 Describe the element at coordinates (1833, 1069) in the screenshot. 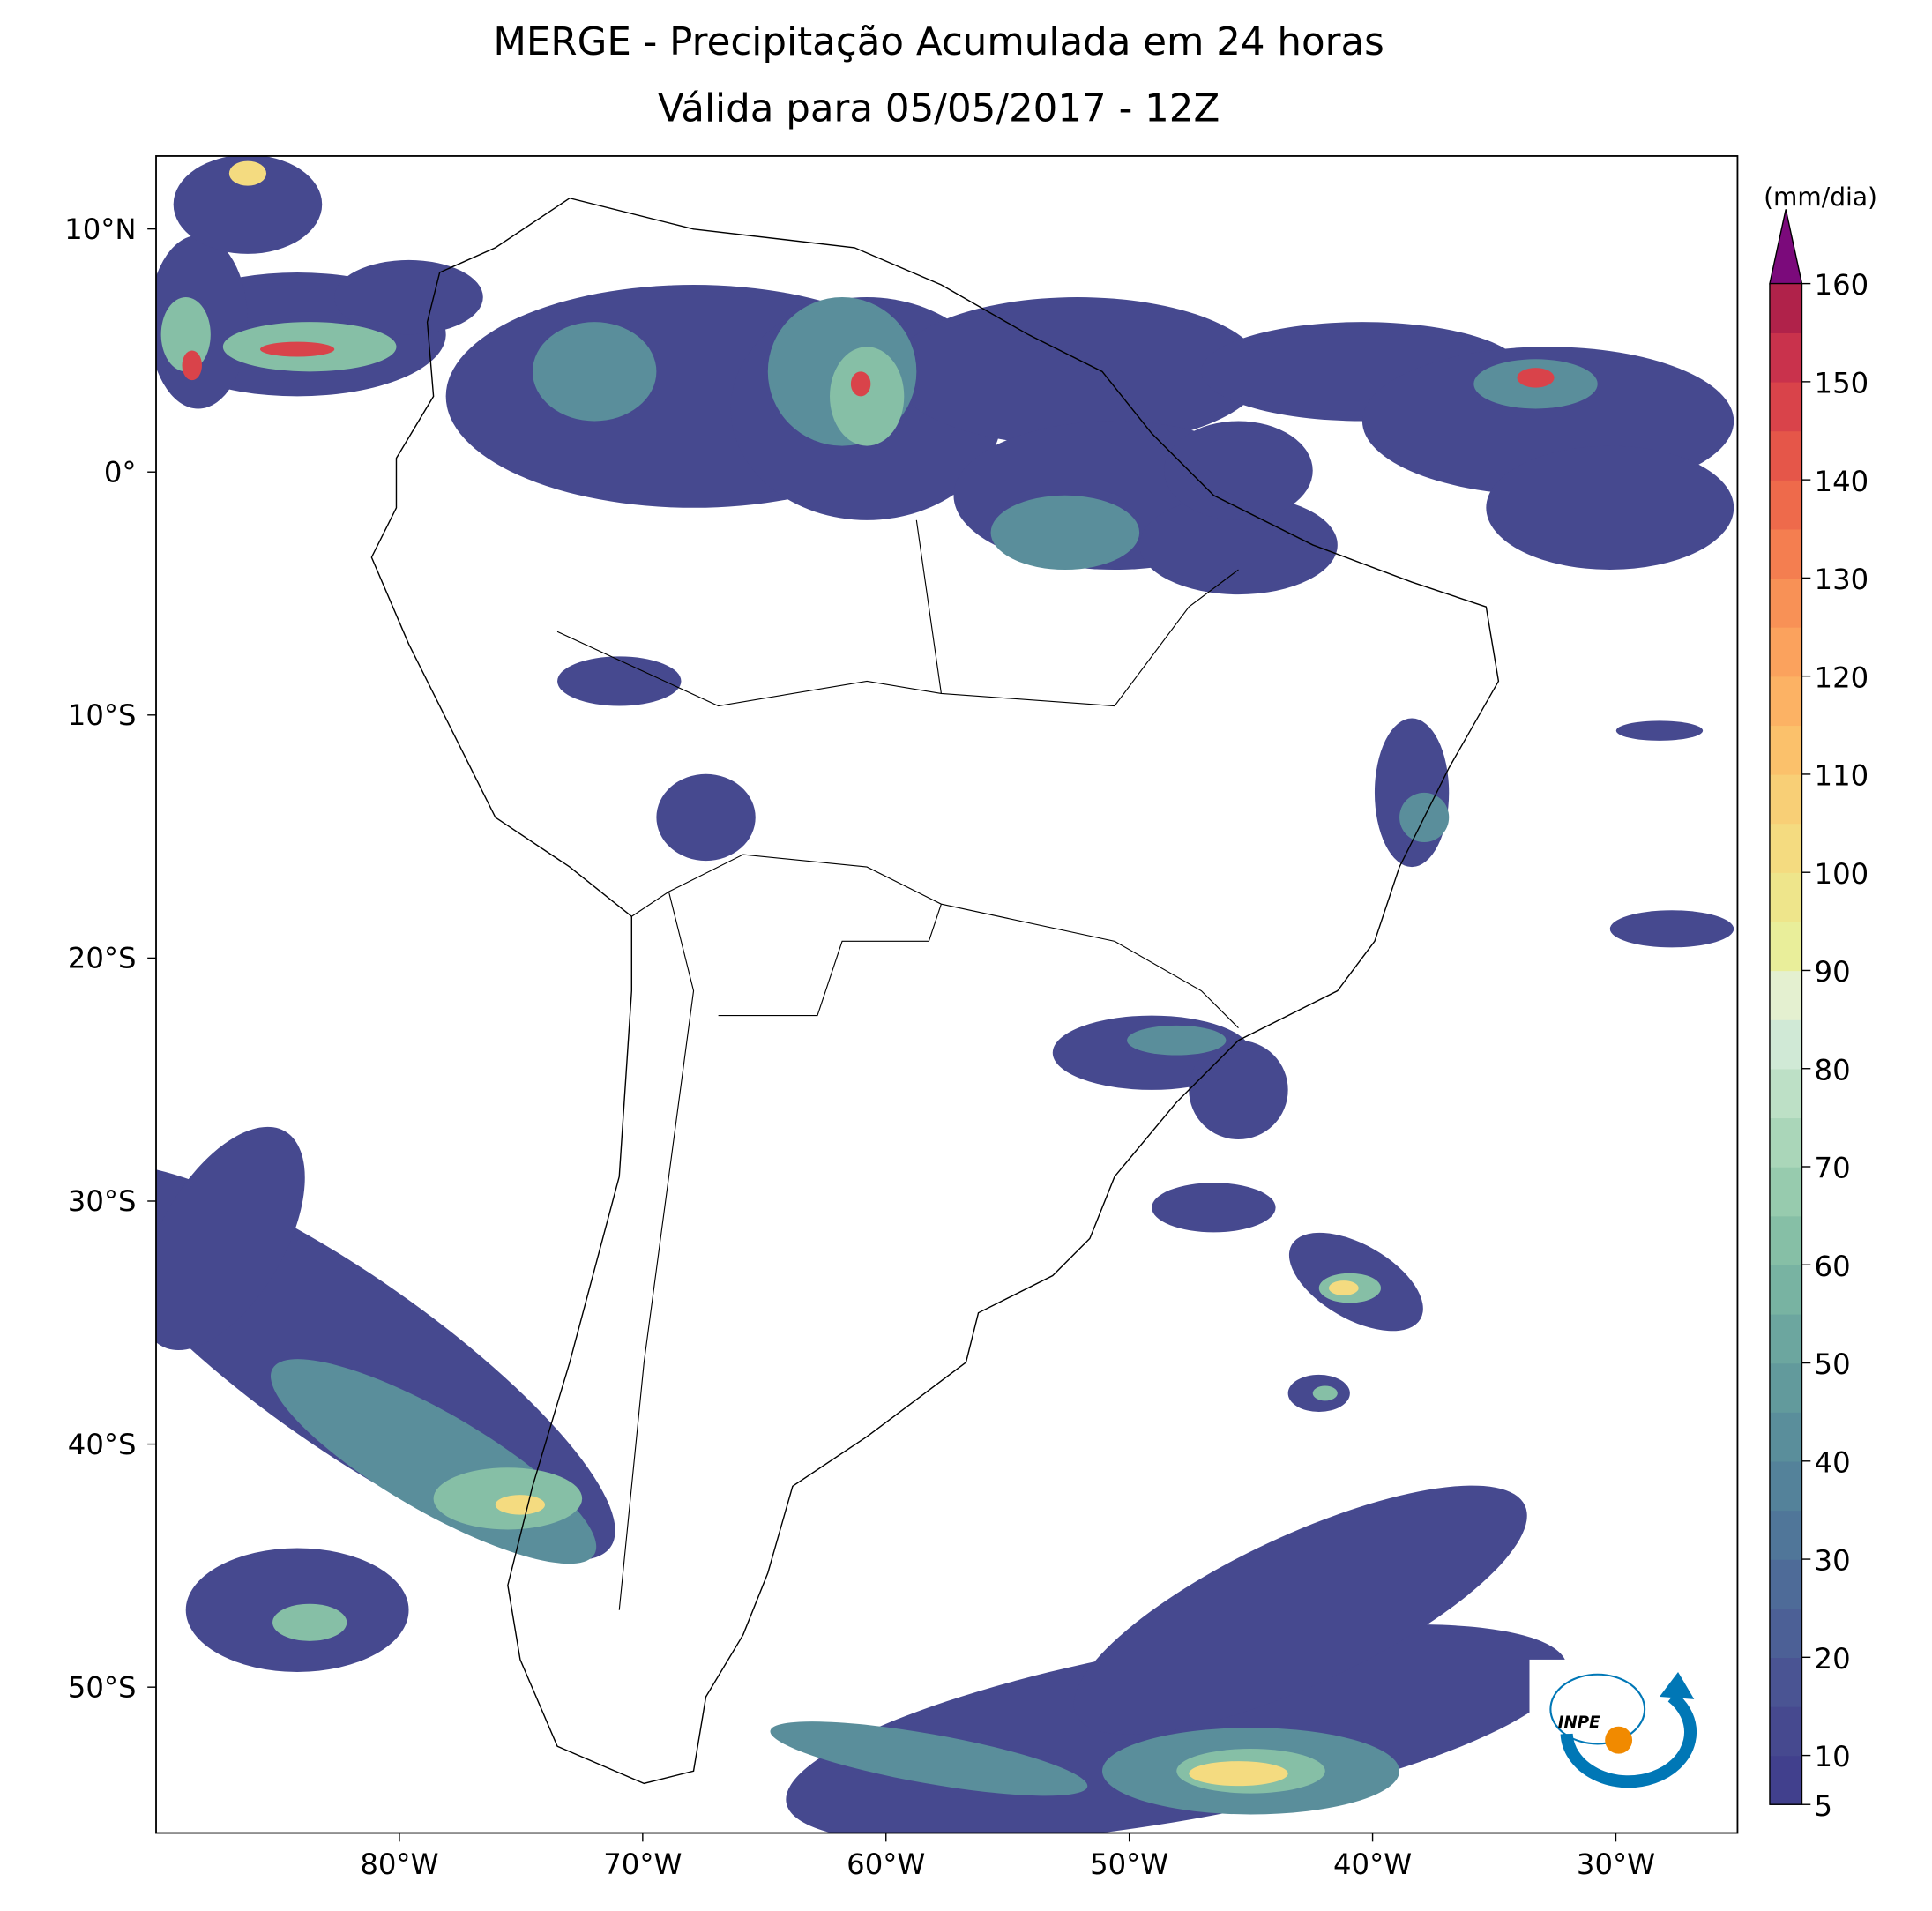

I see `colorbar-tick-label: 80` at that location.